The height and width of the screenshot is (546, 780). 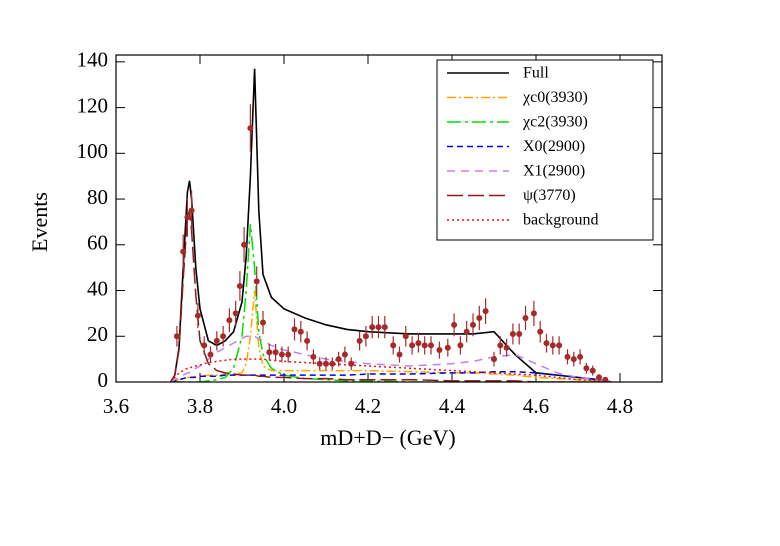 What do you see at coordinates (554, 146) in the screenshot?
I see `legend-label: X0(2900)` at bounding box center [554, 146].